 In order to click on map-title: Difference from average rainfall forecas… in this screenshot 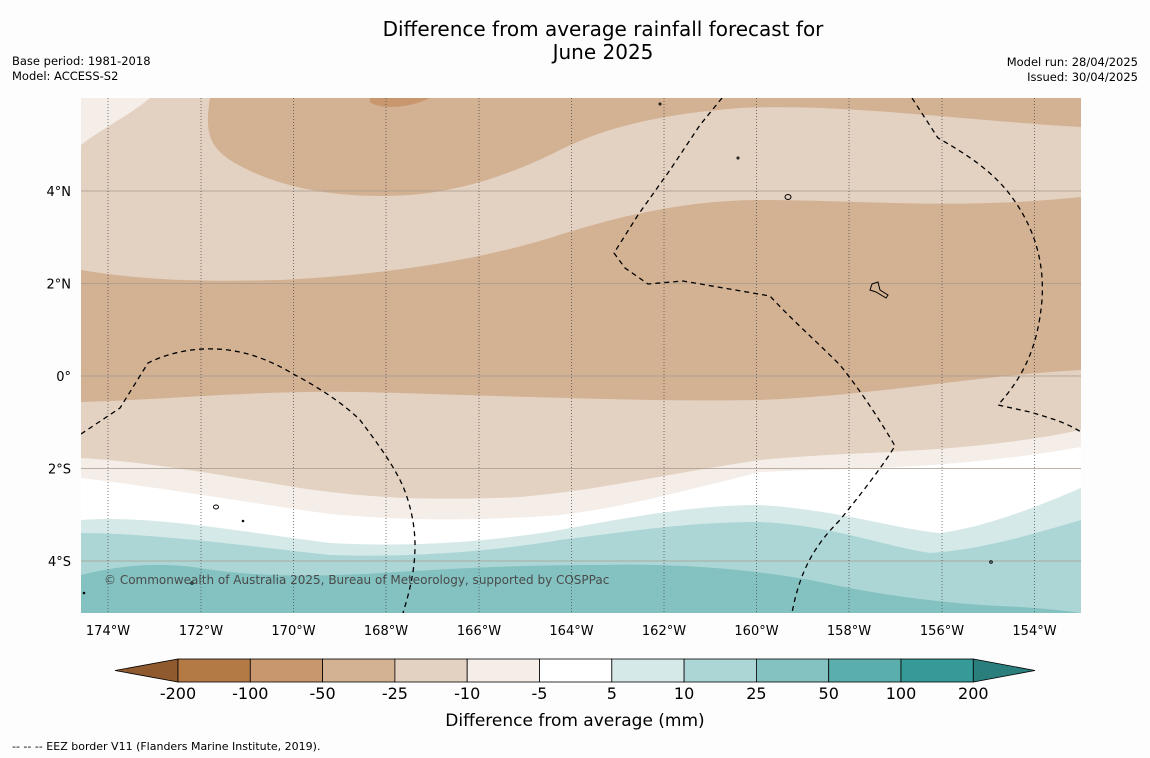, I will do `click(603, 41)`.